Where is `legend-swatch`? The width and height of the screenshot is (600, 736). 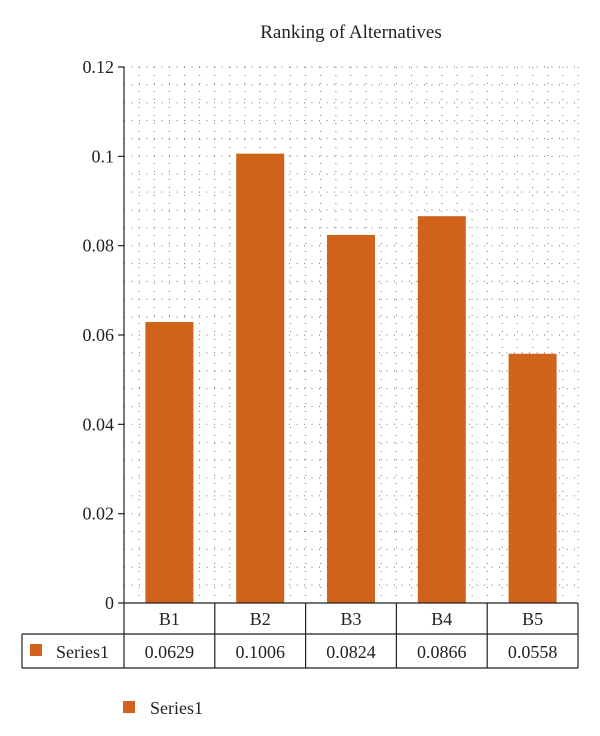 legend-swatch is located at coordinates (129, 707).